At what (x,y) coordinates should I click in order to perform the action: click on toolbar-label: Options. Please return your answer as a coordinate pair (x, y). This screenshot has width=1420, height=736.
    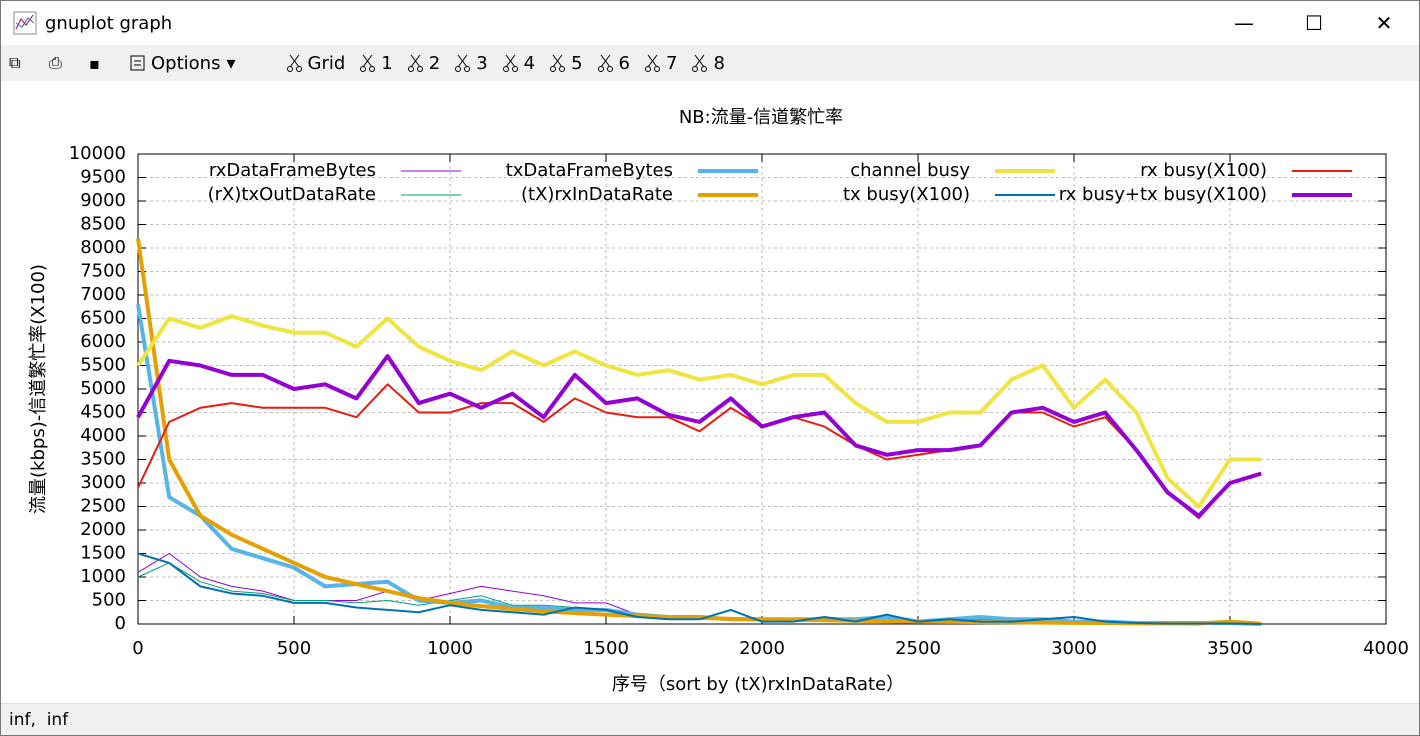
    Looking at the image, I should click on (186, 63).